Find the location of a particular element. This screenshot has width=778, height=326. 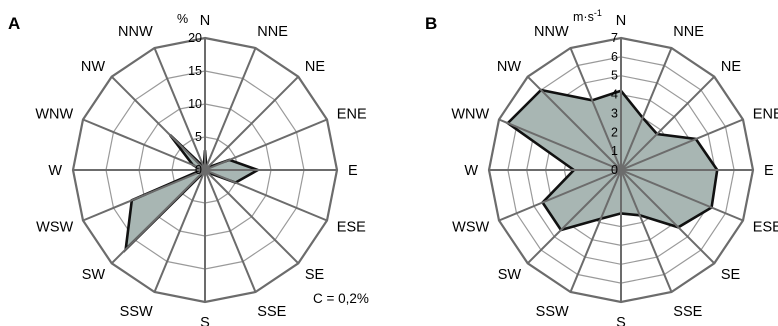

tick-label: 15 is located at coordinates (195, 71).